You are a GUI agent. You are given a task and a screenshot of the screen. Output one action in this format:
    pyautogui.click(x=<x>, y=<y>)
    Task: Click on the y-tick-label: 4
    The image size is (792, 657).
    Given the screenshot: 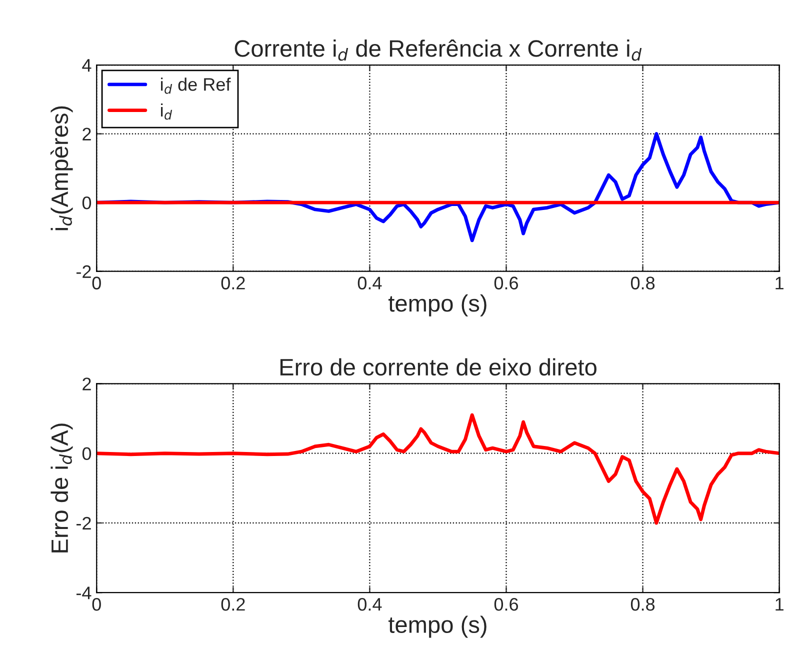 What is the action you would take?
    pyautogui.click(x=87, y=65)
    